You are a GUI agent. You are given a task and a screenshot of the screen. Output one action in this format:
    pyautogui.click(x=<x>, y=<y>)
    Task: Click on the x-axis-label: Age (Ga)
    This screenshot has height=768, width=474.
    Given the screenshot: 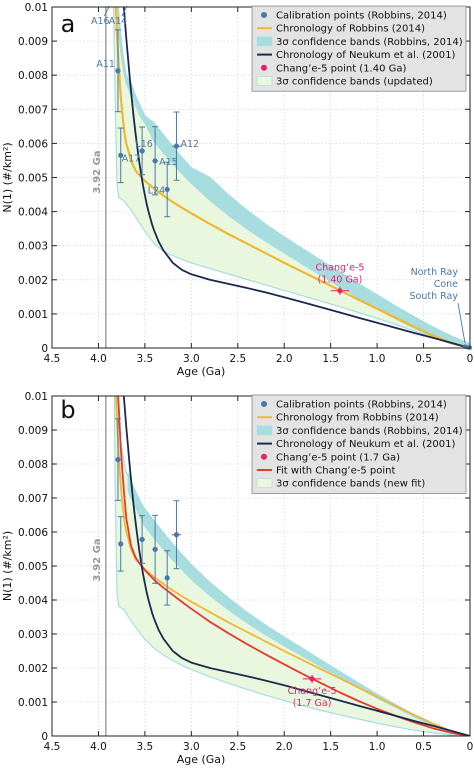 What is the action you would take?
    pyautogui.click(x=201, y=371)
    